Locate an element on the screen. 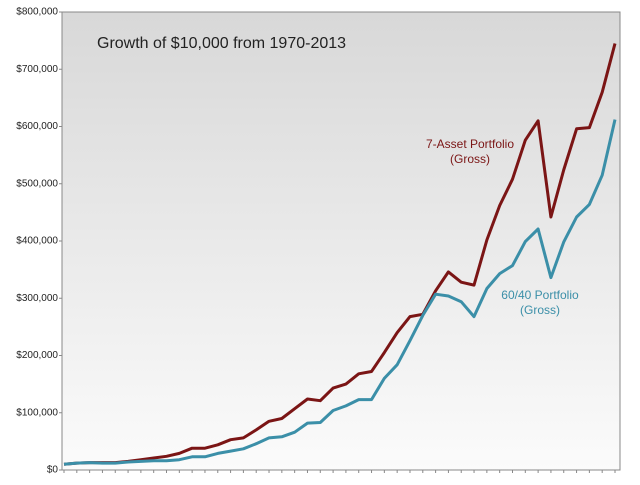 This screenshot has height=485, width=640. y-tick-label: $800,000 is located at coordinates (37, 12).